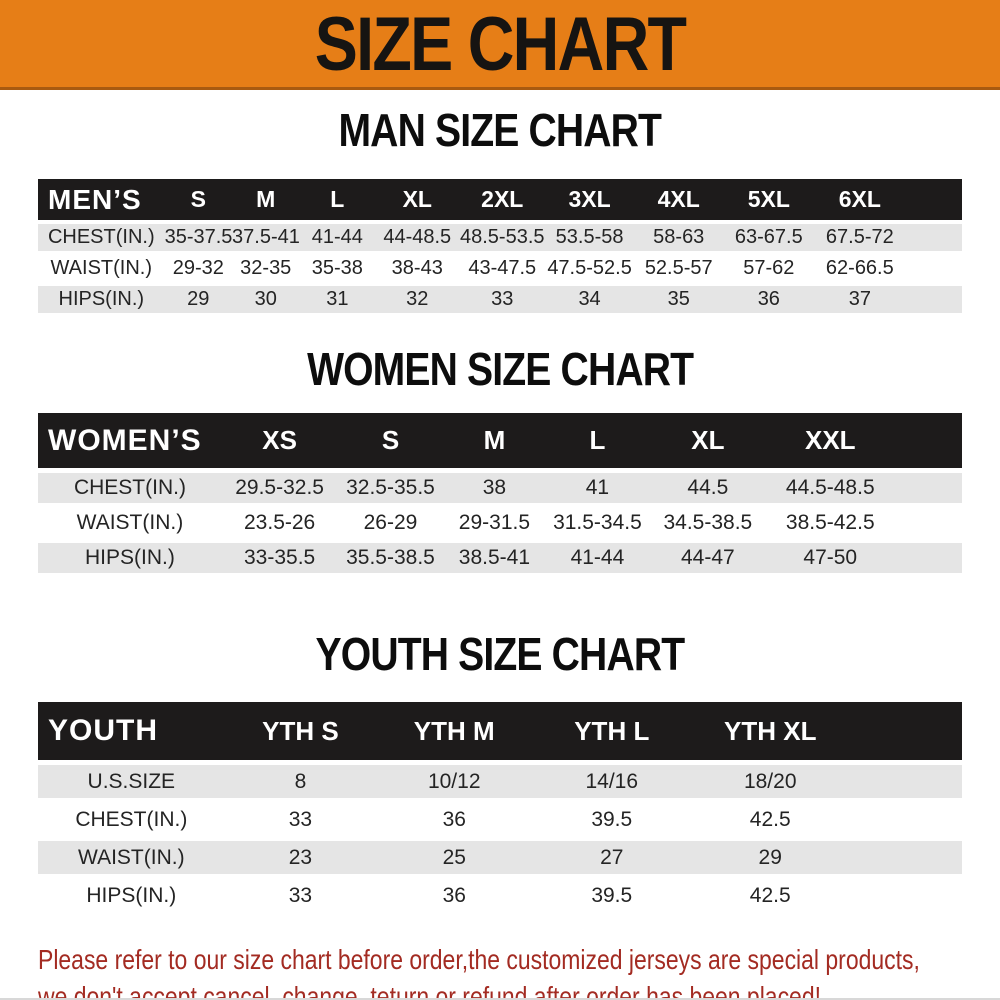 The width and height of the screenshot is (1000, 1000). What do you see at coordinates (300, 819) in the screenshot?
I see `measurement-cell: 33` at bounding box center [300, 819].